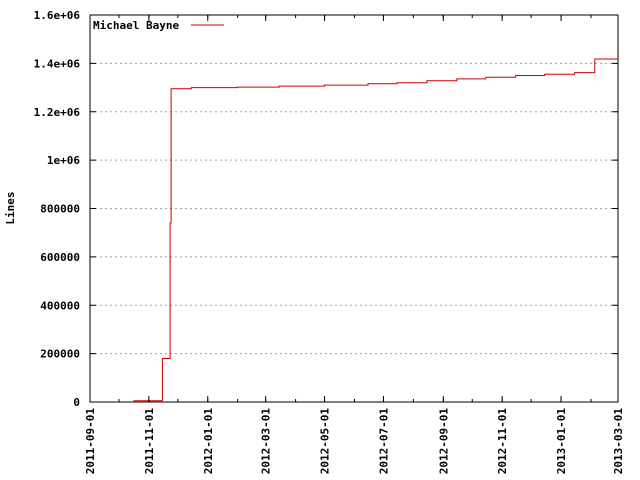 Image resolution: width=640 pixels, height=480 pixels. Describe the element at coordinates (561, 441) in the screenshot. I see `x-tick-label: 2013-01-01` at that location.